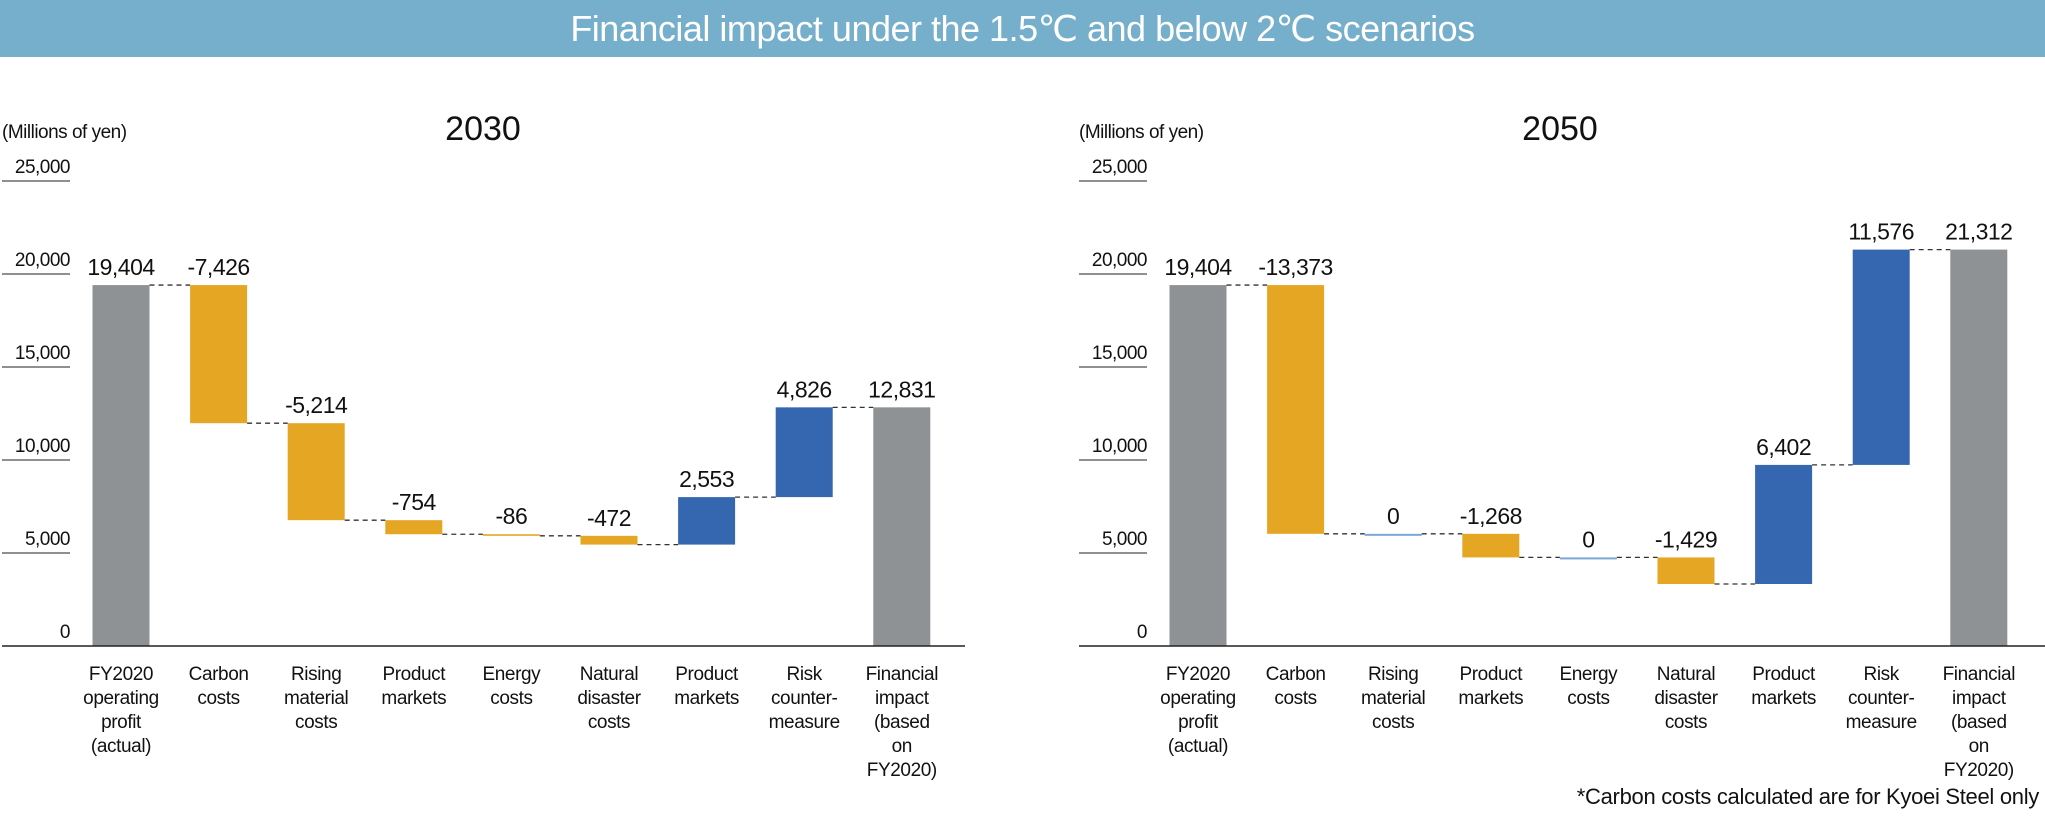  I want to click on value-label: 4,826, so click(804, 389).